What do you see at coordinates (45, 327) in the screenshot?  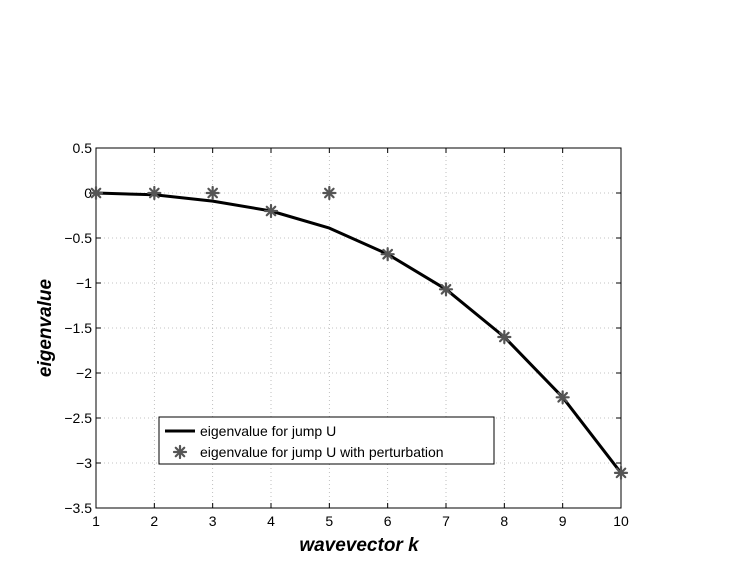 I see `y-axis-title: eigenvalue` at bounding box center [45, 327].